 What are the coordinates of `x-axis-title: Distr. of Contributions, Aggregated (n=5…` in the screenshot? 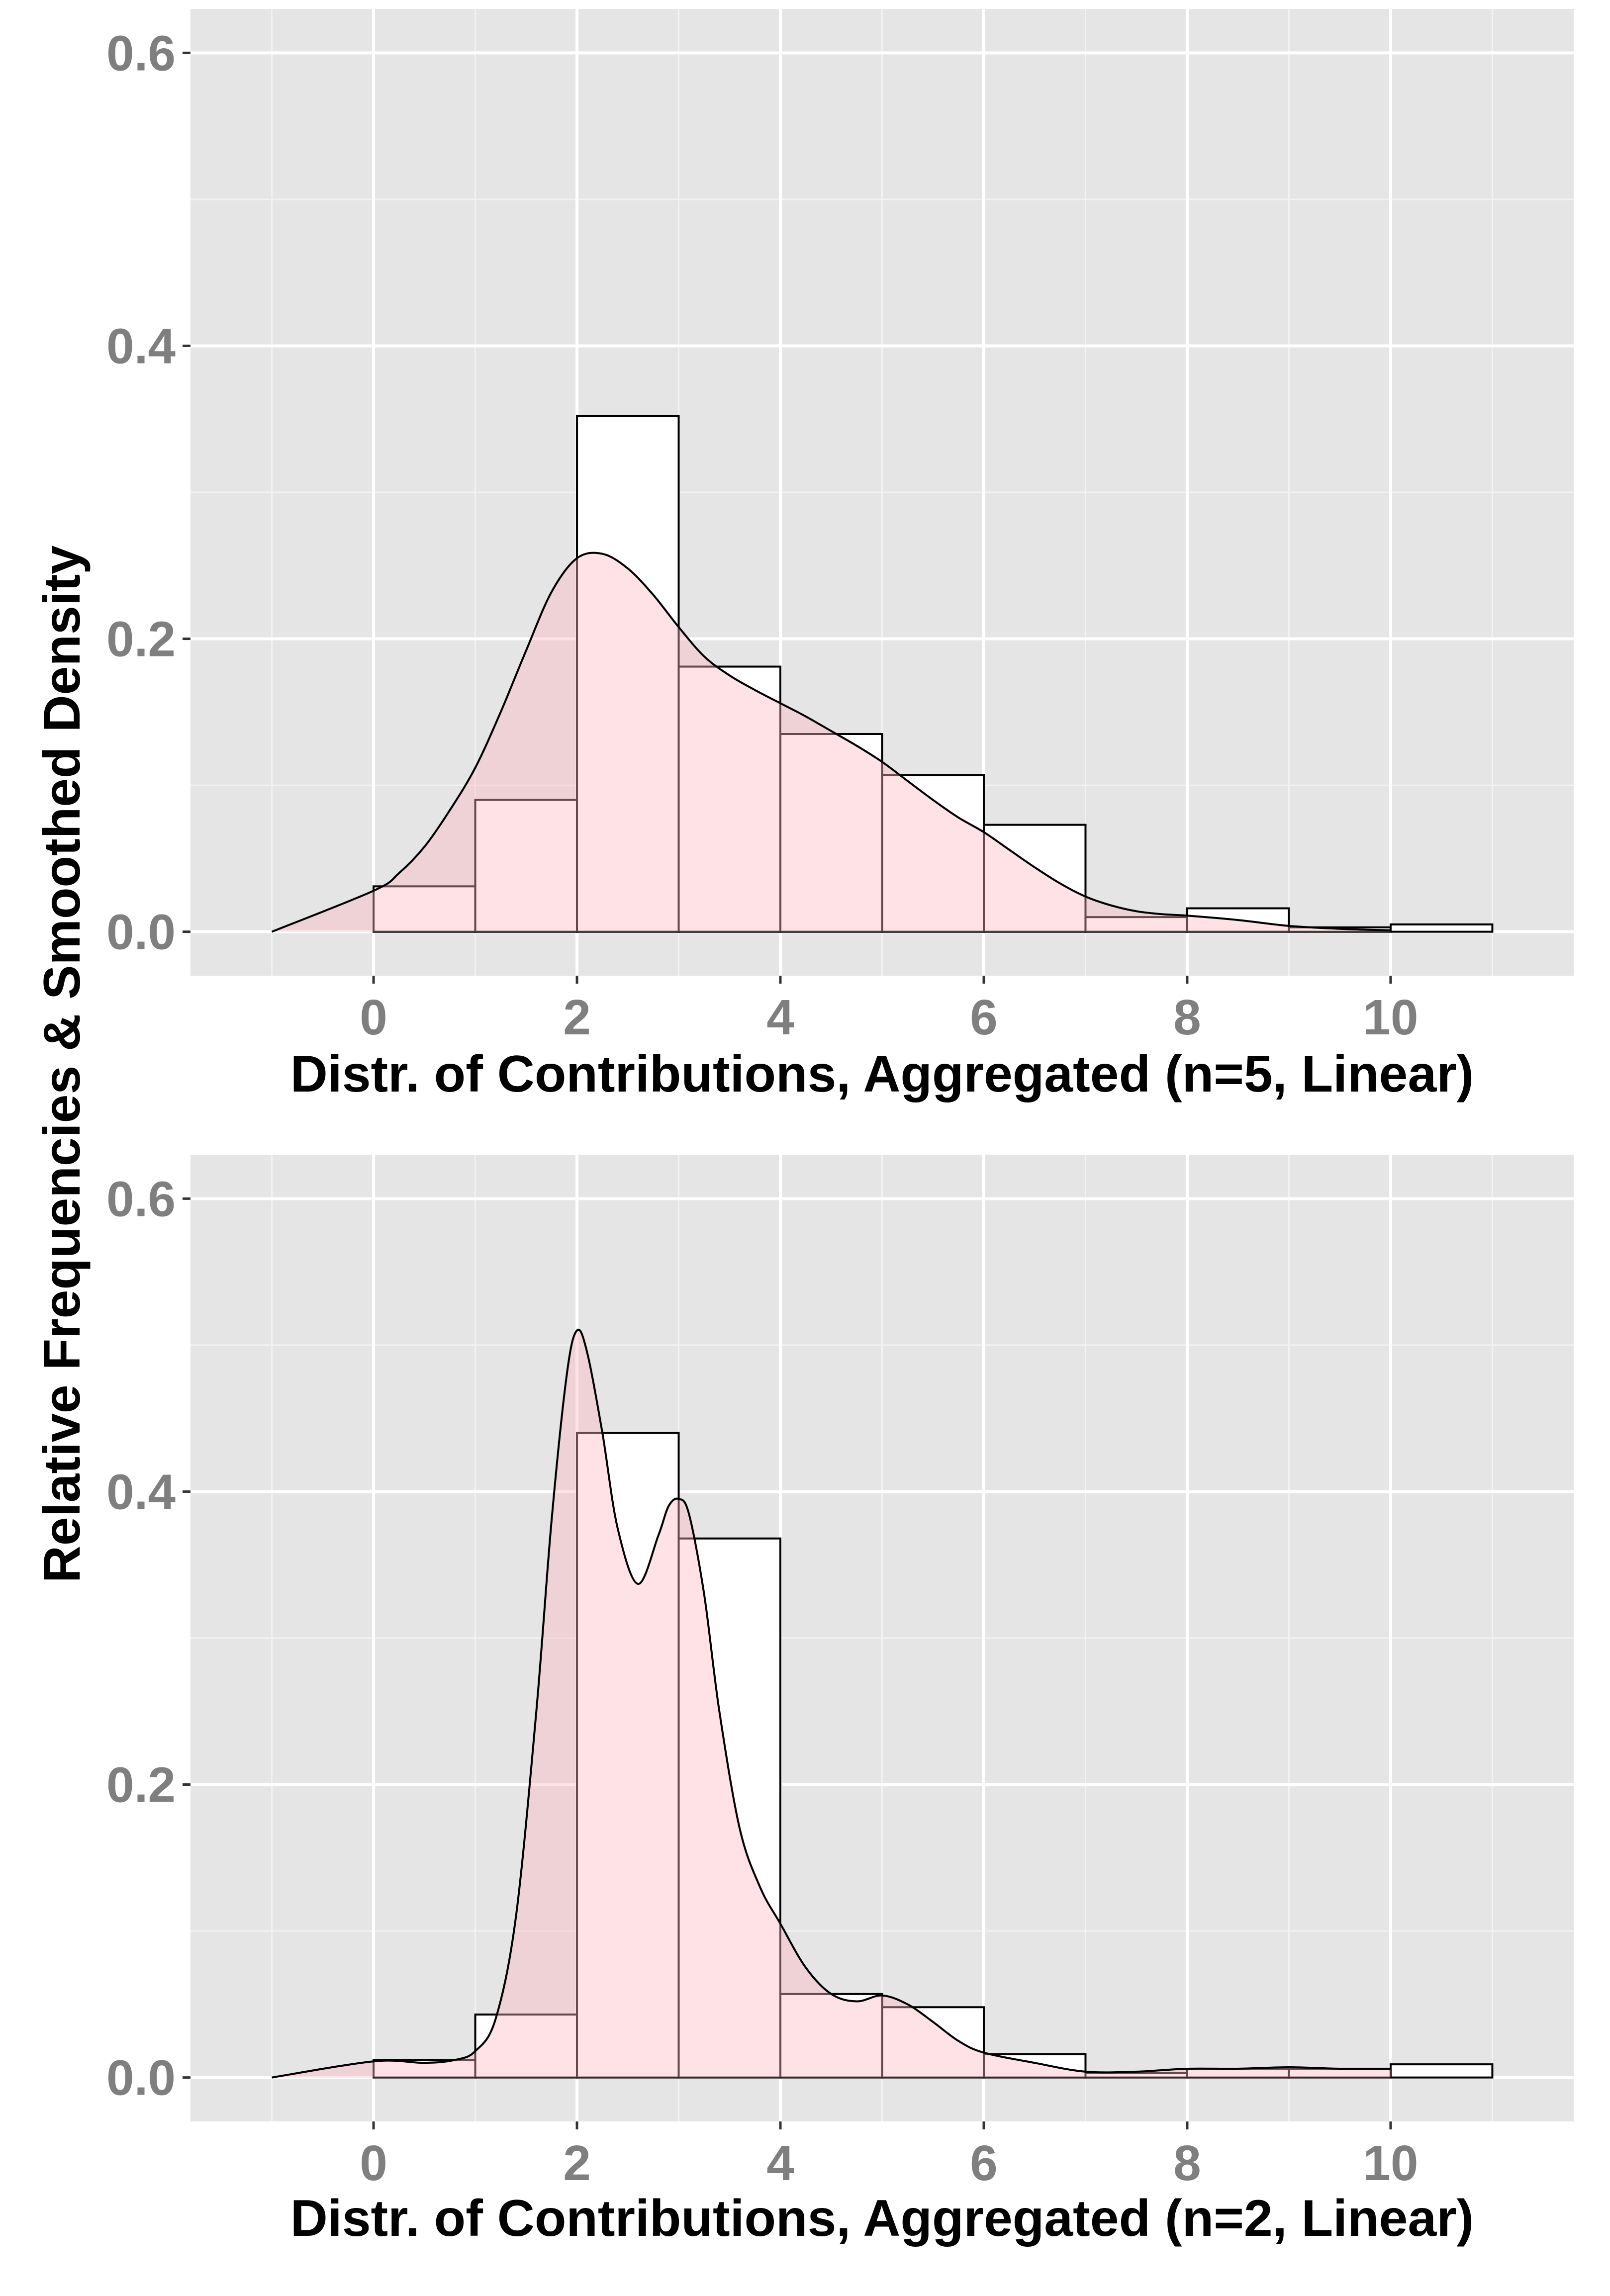 It's located at (882, 1074).